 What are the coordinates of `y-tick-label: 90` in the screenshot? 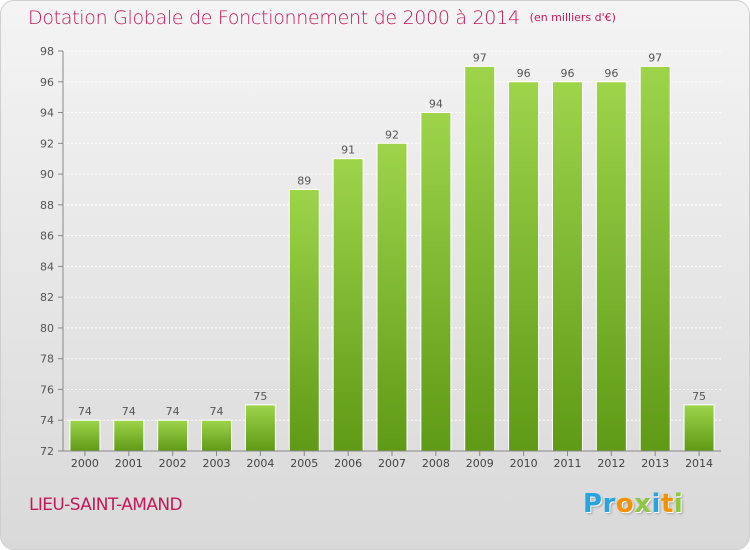 It's located at (47, 174).